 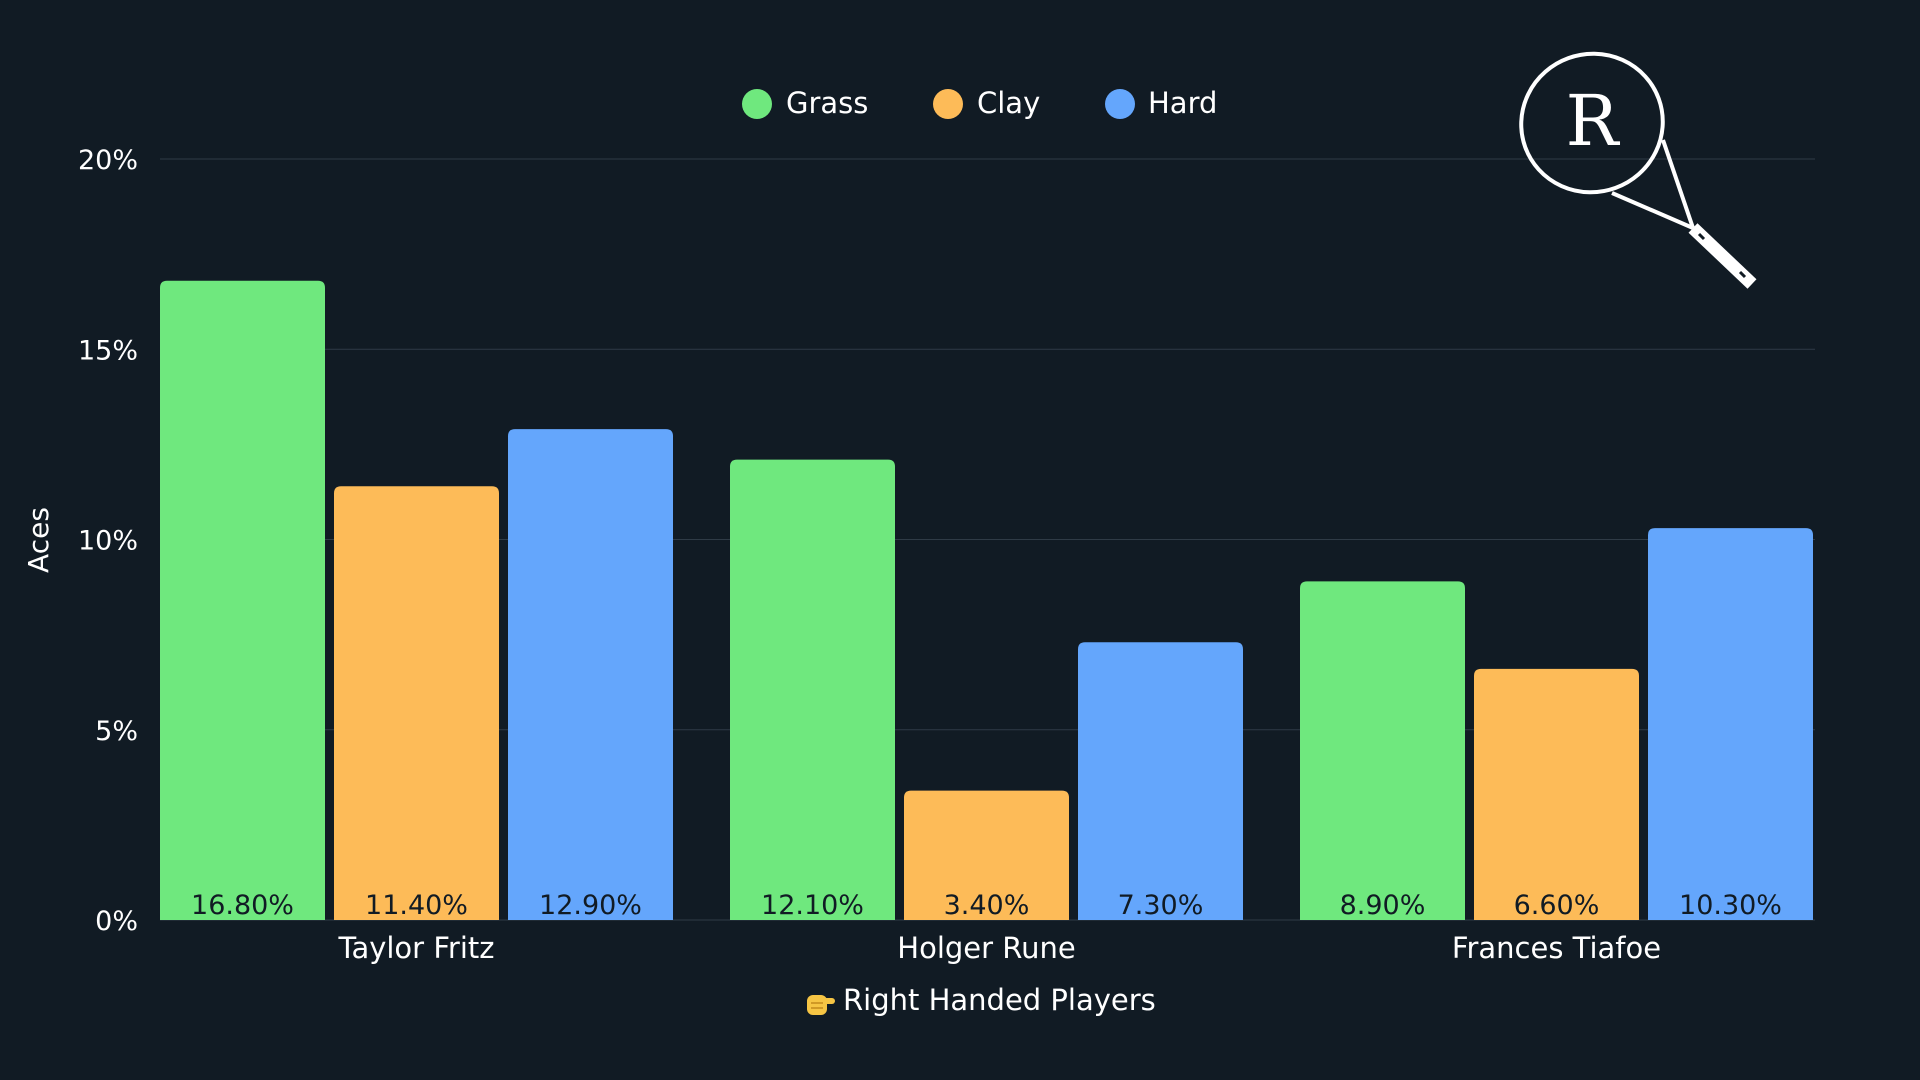 I want to click on racket-head-icon, so click(x=1592, y=123).